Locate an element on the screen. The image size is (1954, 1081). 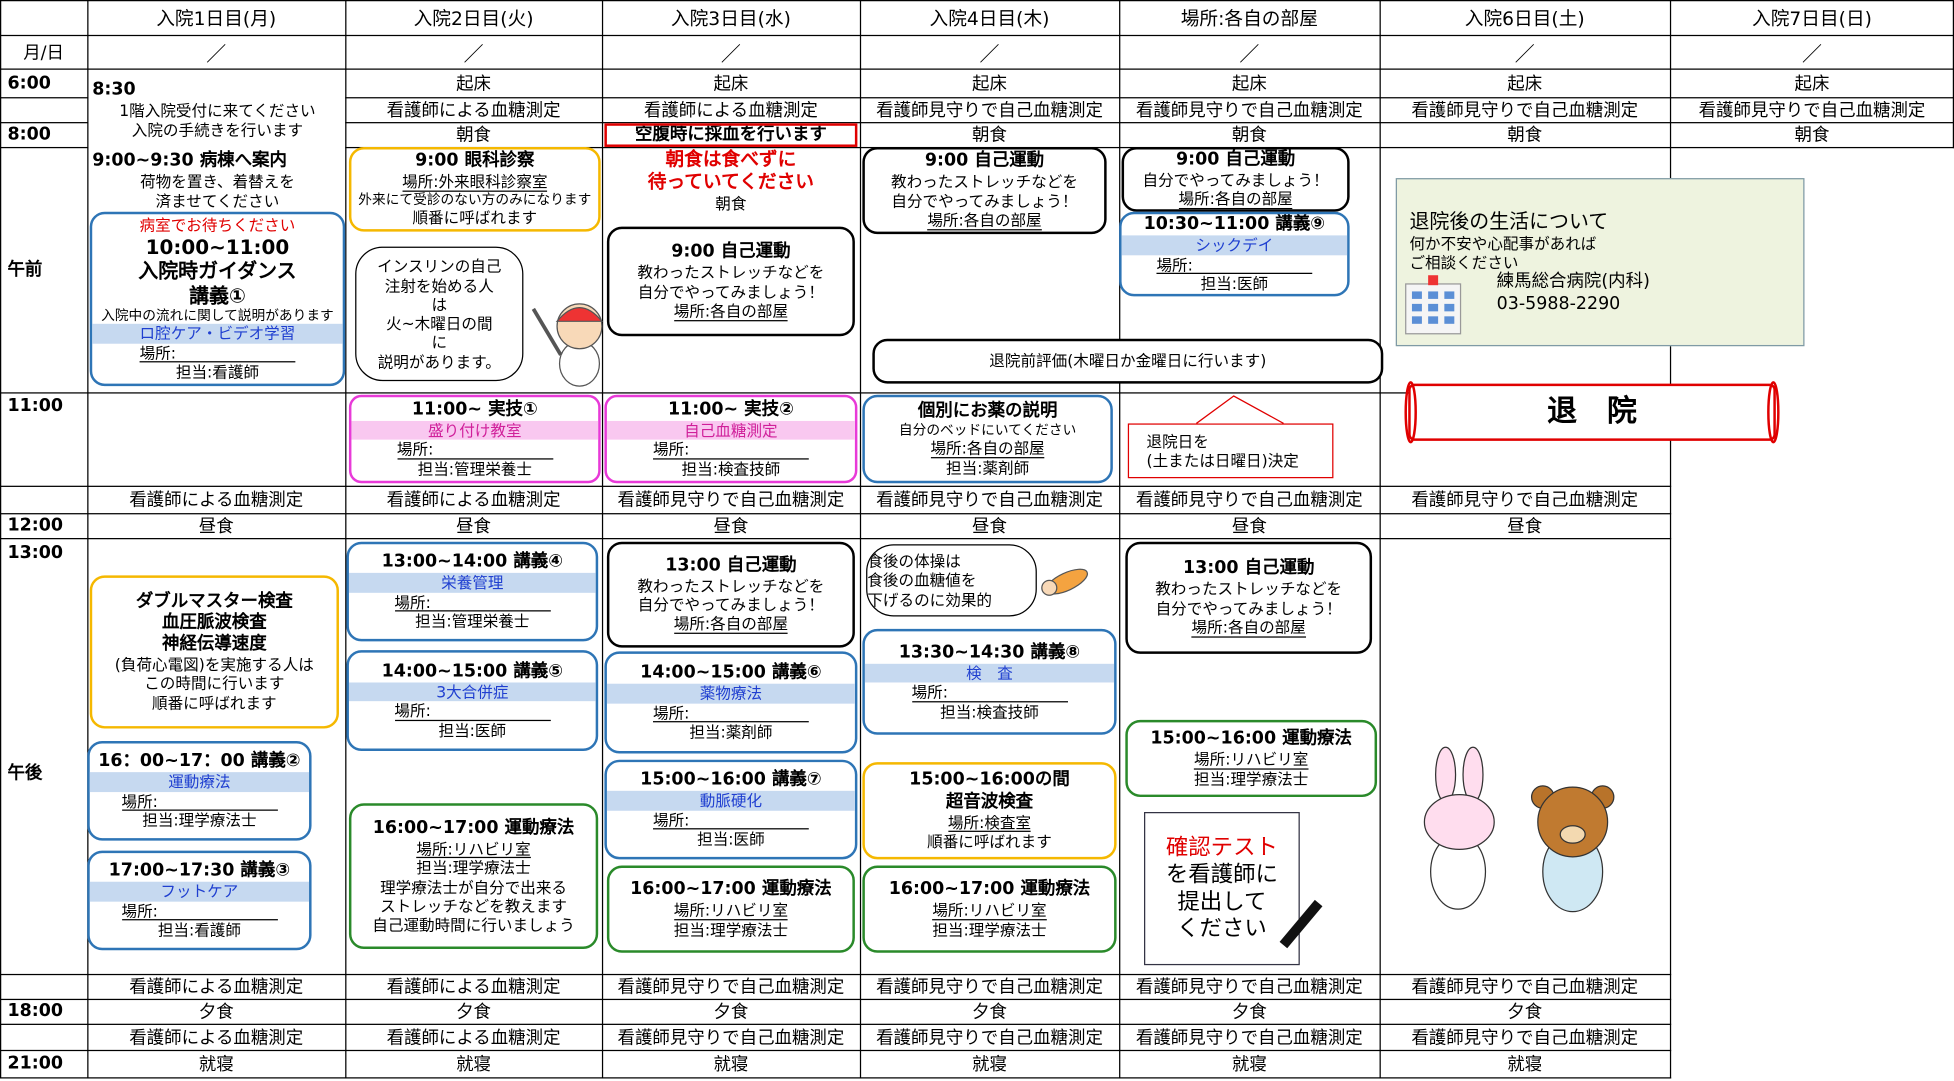
box-line: 盛り付け教室 is located at coordinates (475, 430).